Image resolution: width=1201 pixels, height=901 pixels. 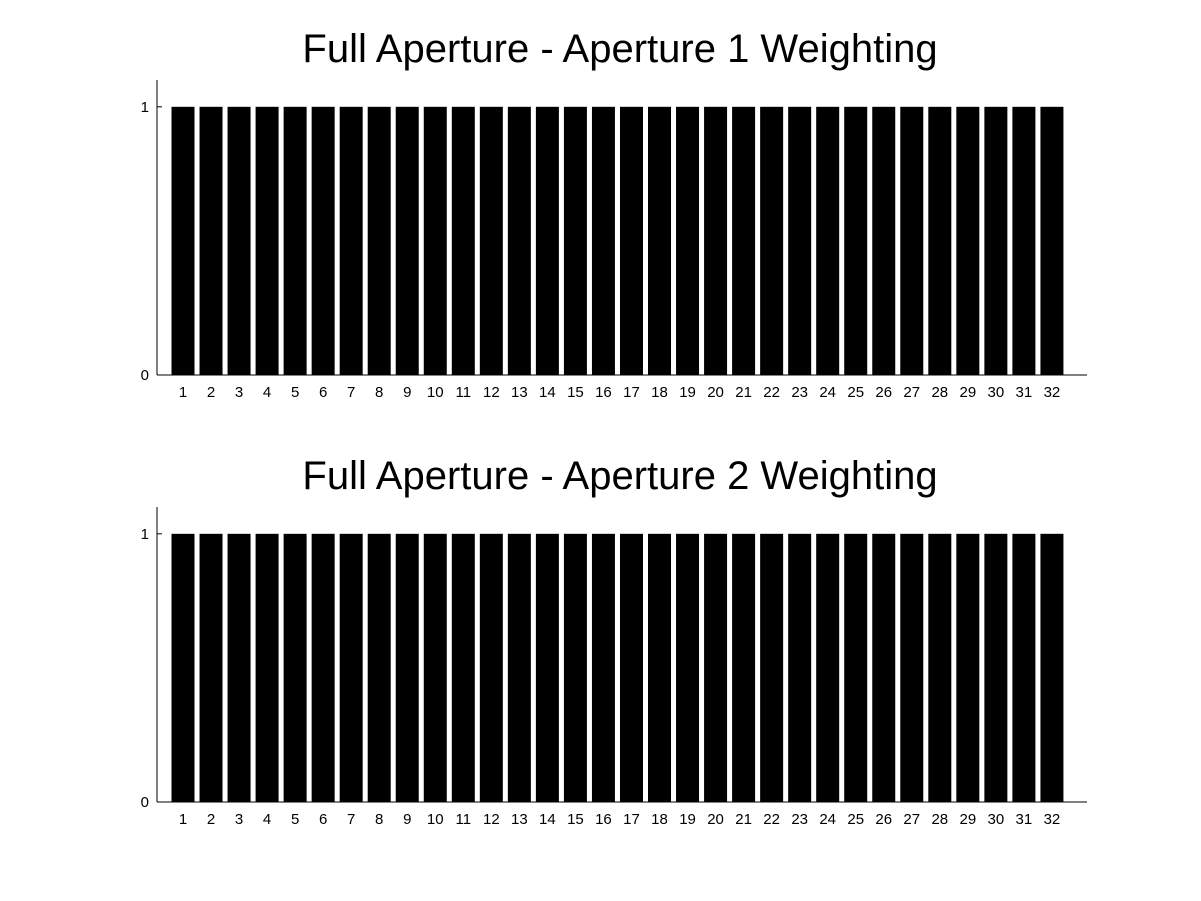 I want to click on x-tick-label-24: 24, so click(x=827, y=819).